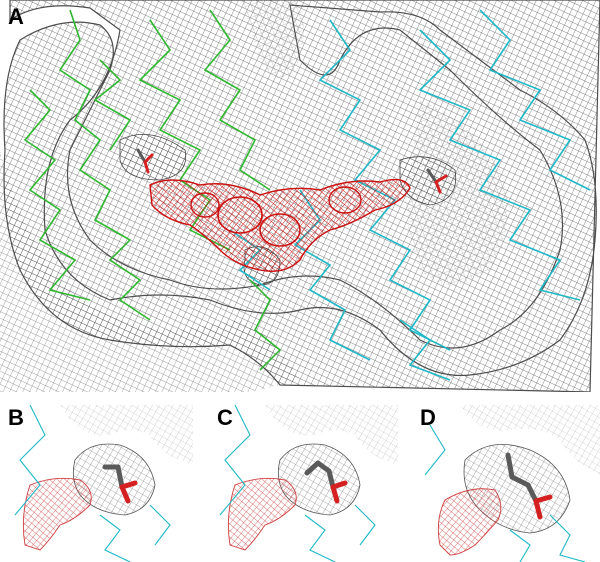 This screenshot has width=600, height=562. Describe the element at coordinates (428, 417) in the screenshot. I see `panel-label-d: D` at that location.